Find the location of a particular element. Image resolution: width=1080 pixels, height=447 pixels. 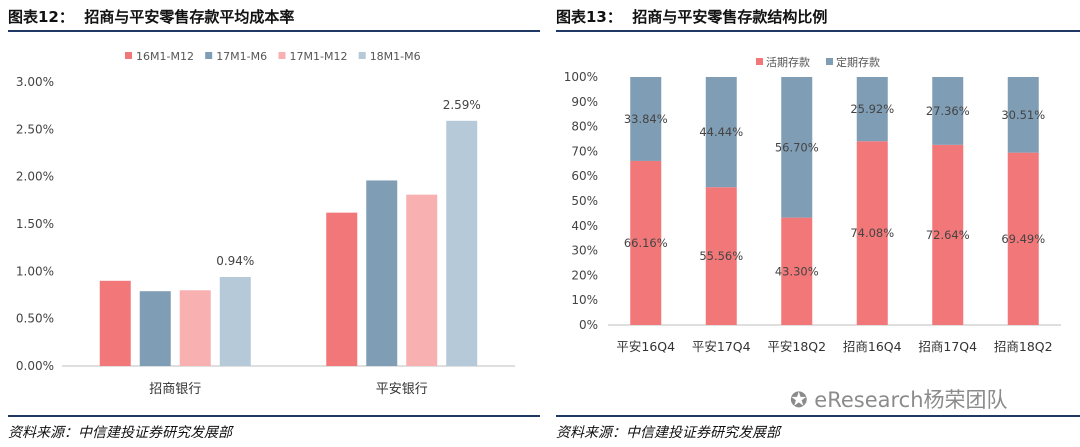

y-tick-label: 2.00% is located at coordinates (35, 177).